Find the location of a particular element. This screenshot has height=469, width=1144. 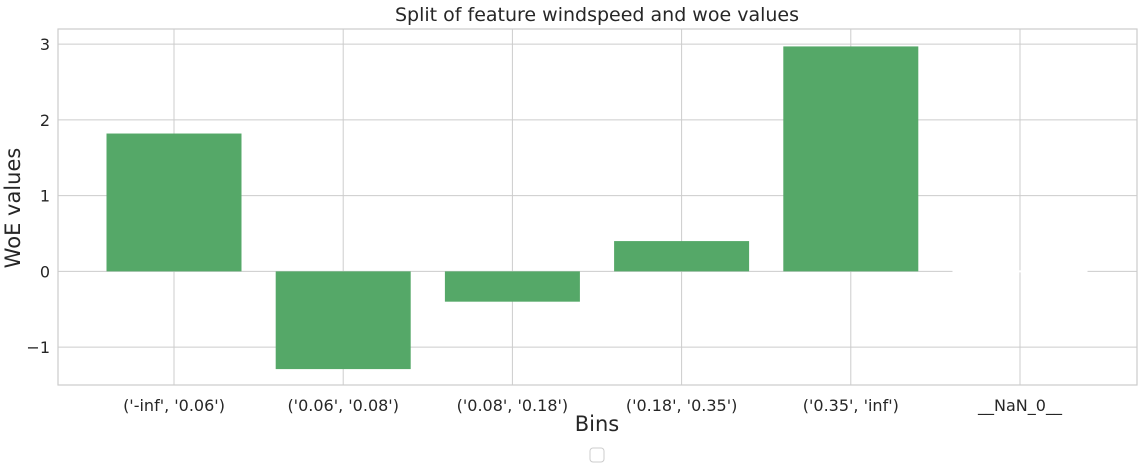

x-tick-label: ('0.35', 'inf') is located at coordinates (851, 405).